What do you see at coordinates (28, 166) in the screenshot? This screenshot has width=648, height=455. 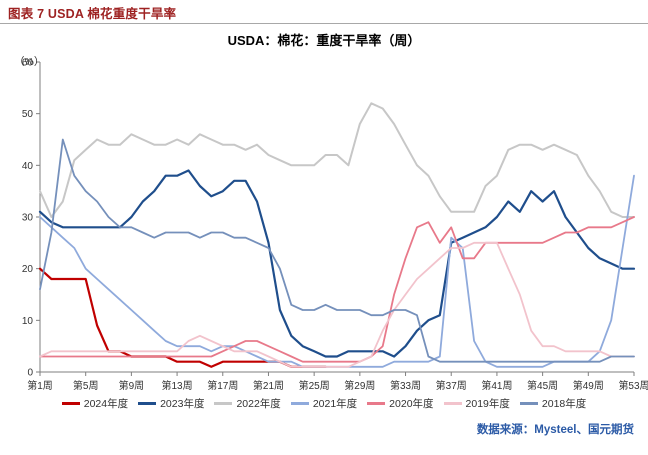 I see `y-tick-label: 40` at bounding box center [28, 166].